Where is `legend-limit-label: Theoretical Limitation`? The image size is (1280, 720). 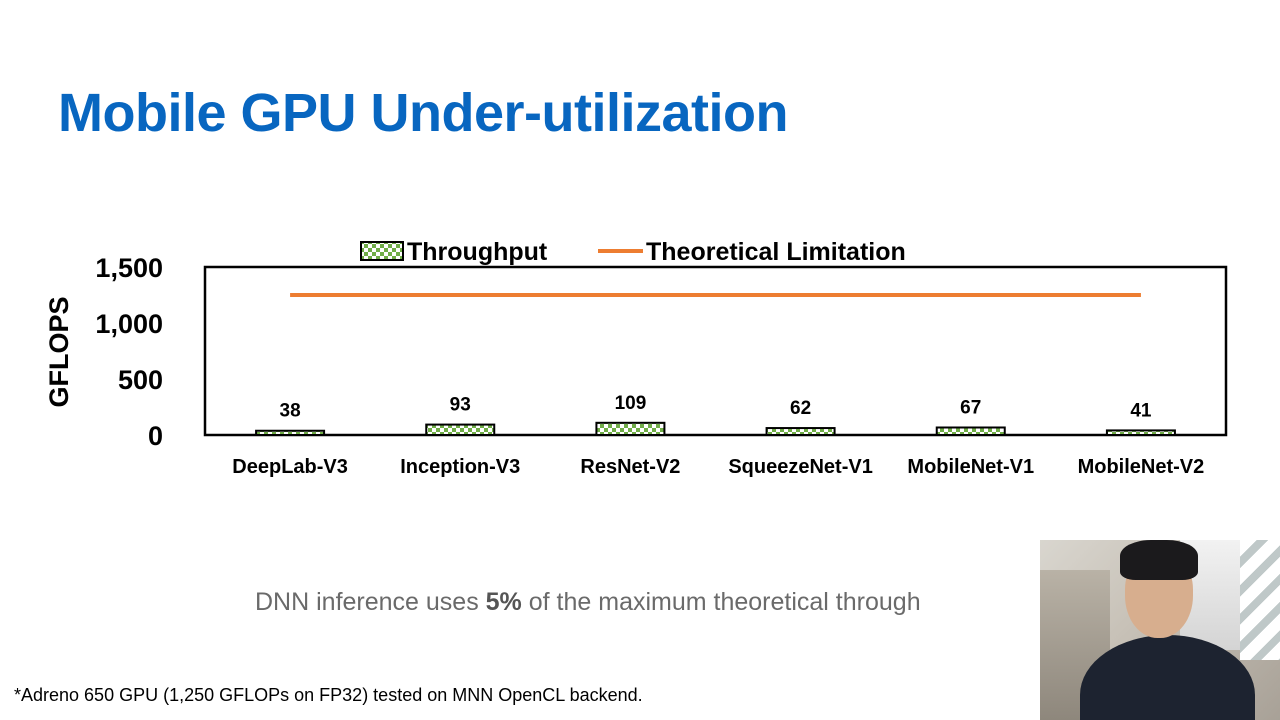 legend-limit-label: Theoretical Limitation is located at coordinates (776, 252).